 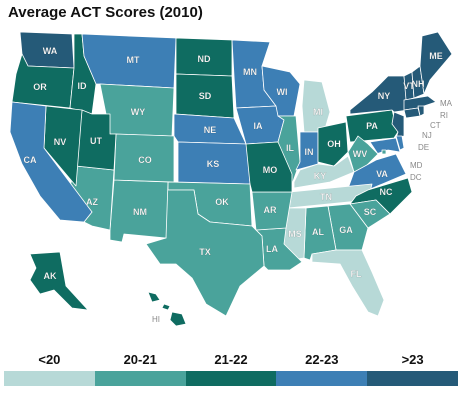 What do you see at coordinates (133, 60) in the screenshot?
I see `state-label-mt: MT` at bounding box center [133, 60].